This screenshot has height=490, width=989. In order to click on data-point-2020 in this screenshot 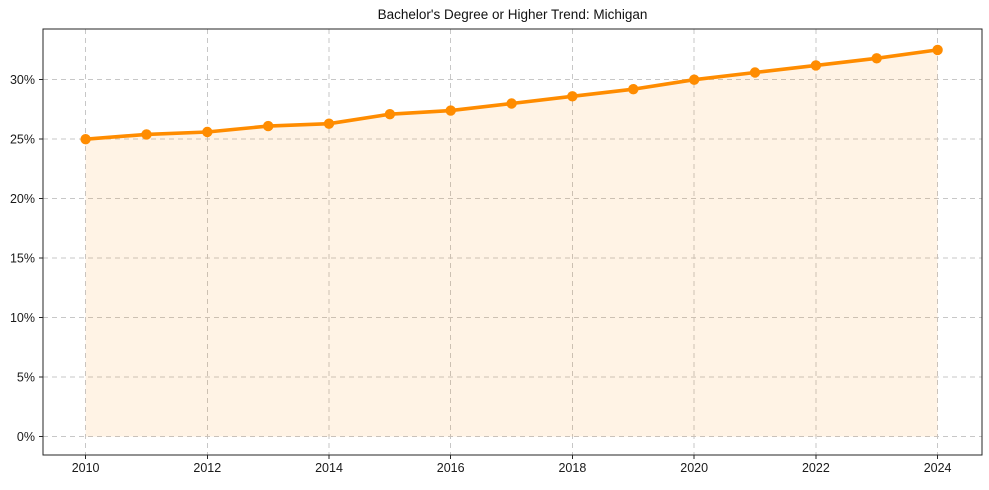, I will do `click(694, 79)`.